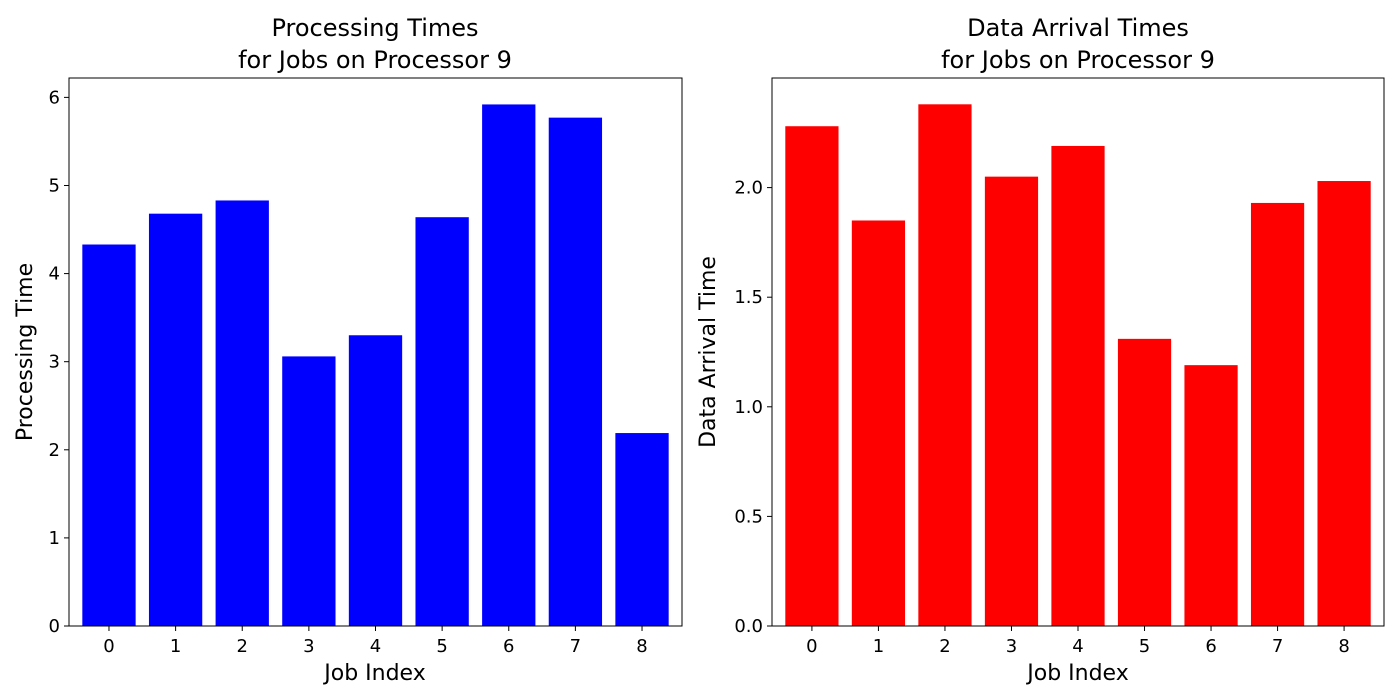 This screenshot has width=1400, height=700. I want to click on y-axis-label: Data Arrival Time, so click(708, 352).